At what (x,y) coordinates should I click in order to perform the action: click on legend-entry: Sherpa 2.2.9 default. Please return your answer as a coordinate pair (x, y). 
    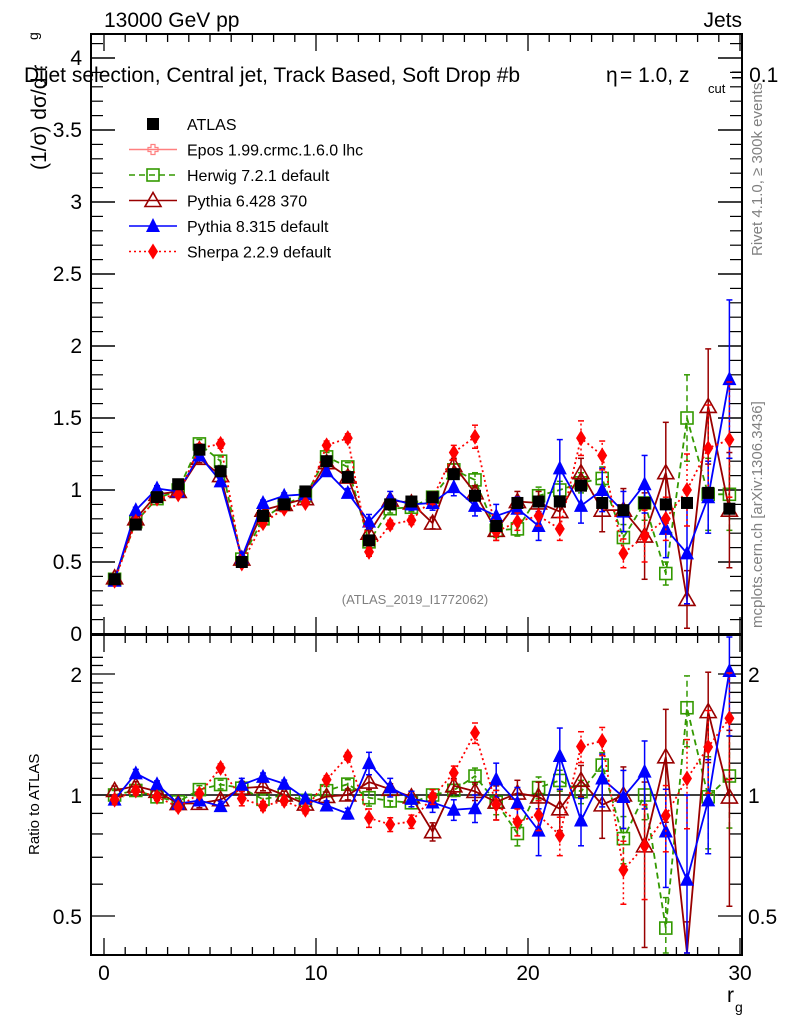
    Looking at the image, I should click on (230, 252).